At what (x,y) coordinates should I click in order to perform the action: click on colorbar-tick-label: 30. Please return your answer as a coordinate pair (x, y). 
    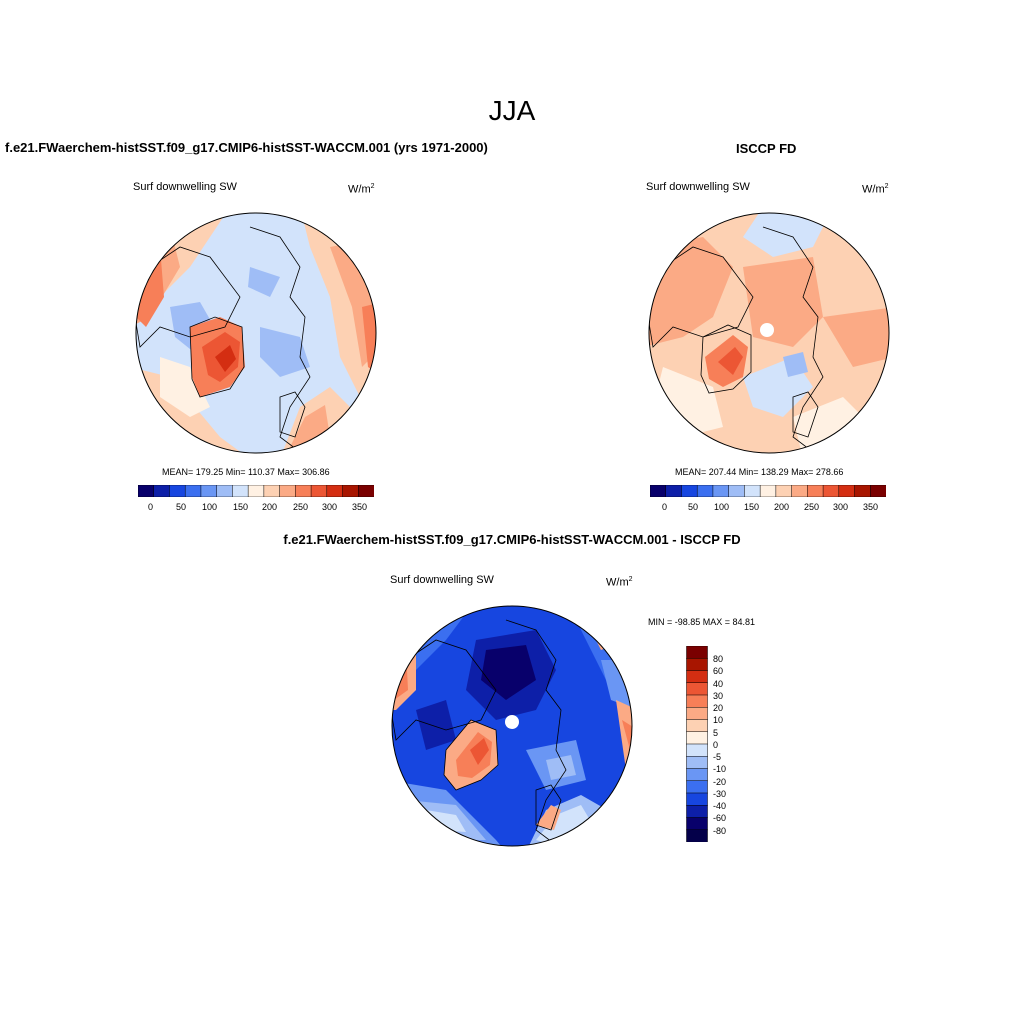
    Looking at the image, I should click on (718, 696).